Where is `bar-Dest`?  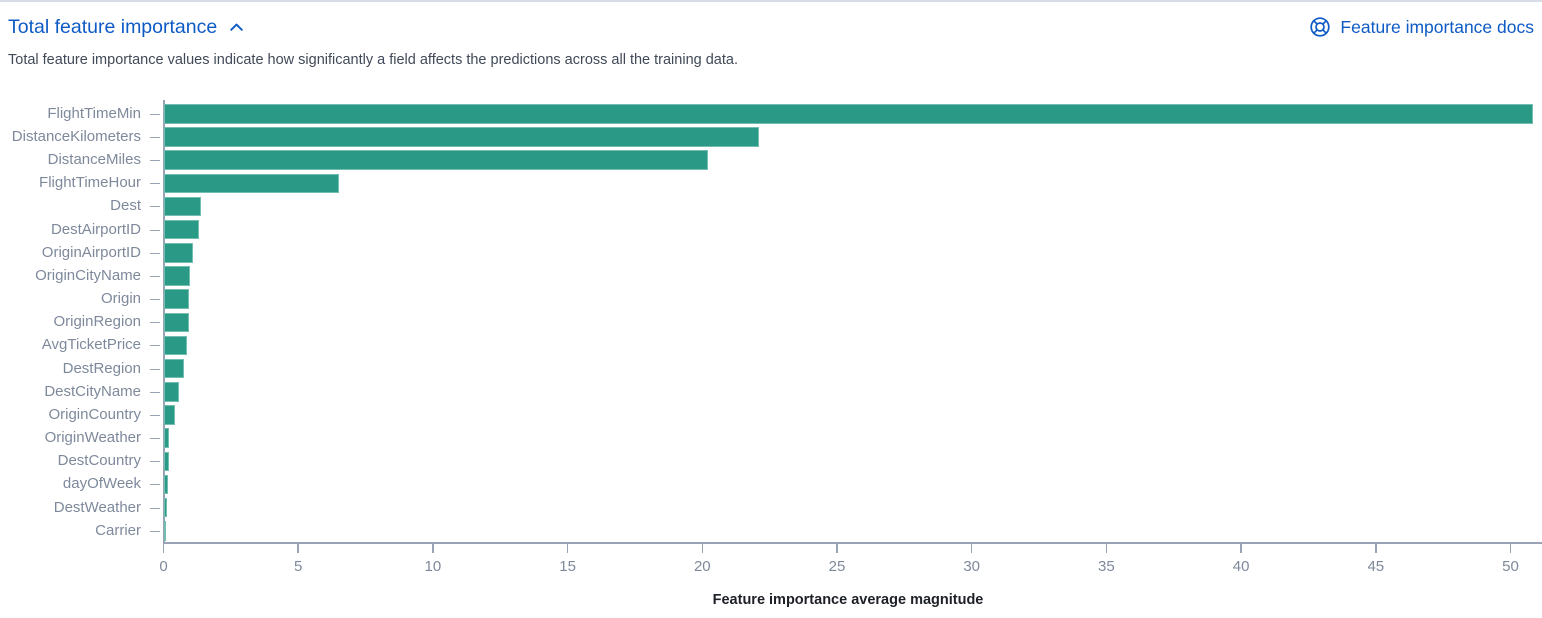
bar-Dest is located at coordinates (182, 206).